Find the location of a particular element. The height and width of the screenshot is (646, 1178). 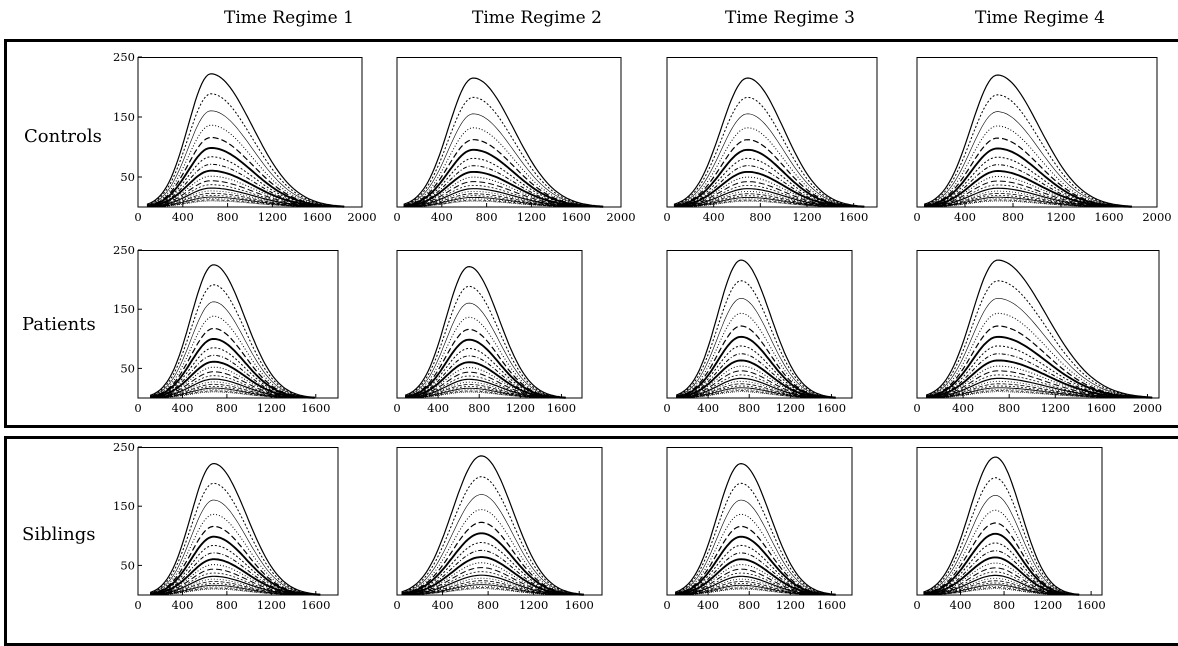

chart-controls-regime-3: 0 400 800 1200 1600 is located at coordinates (770, 140).